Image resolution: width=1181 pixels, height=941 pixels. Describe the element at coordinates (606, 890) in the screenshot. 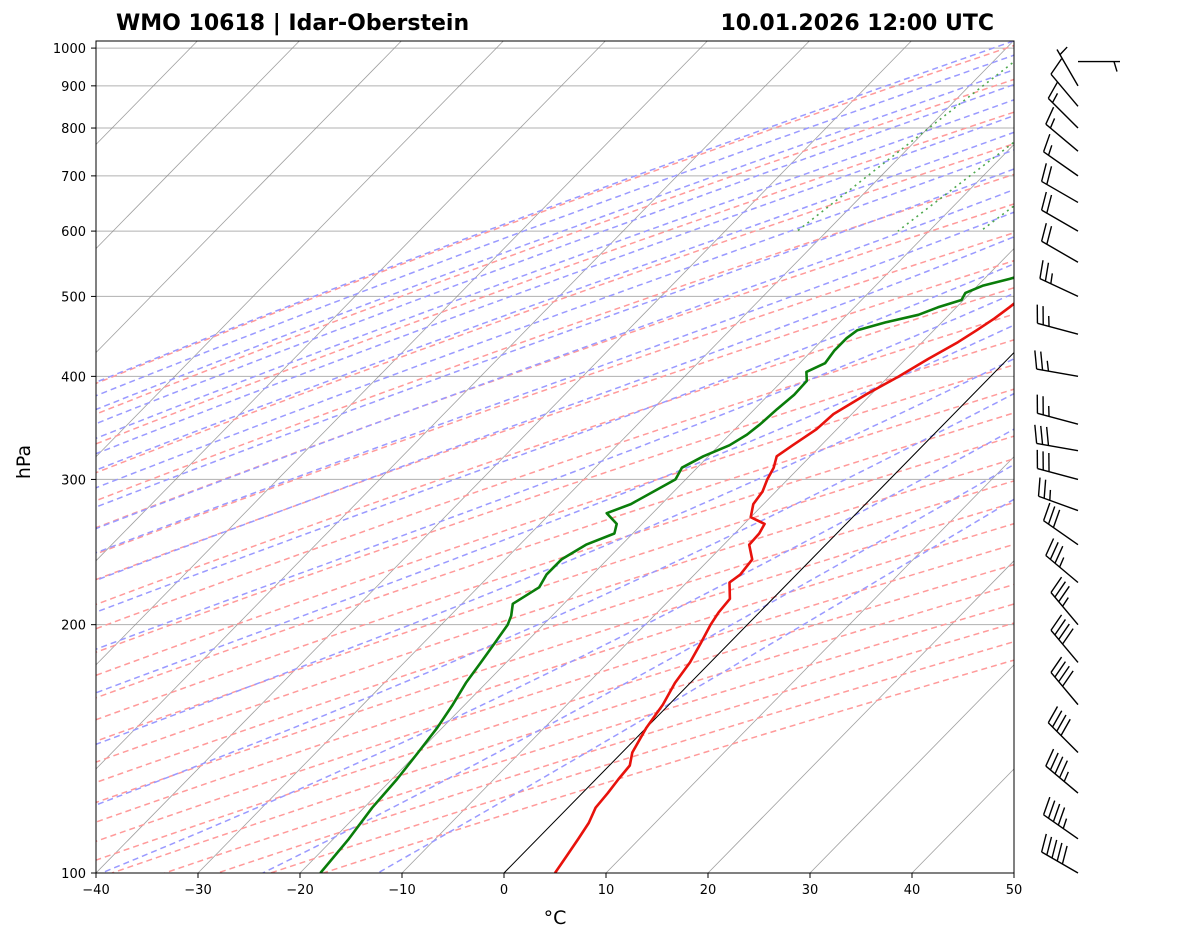

I see `x-tick-label: 10` at that location.